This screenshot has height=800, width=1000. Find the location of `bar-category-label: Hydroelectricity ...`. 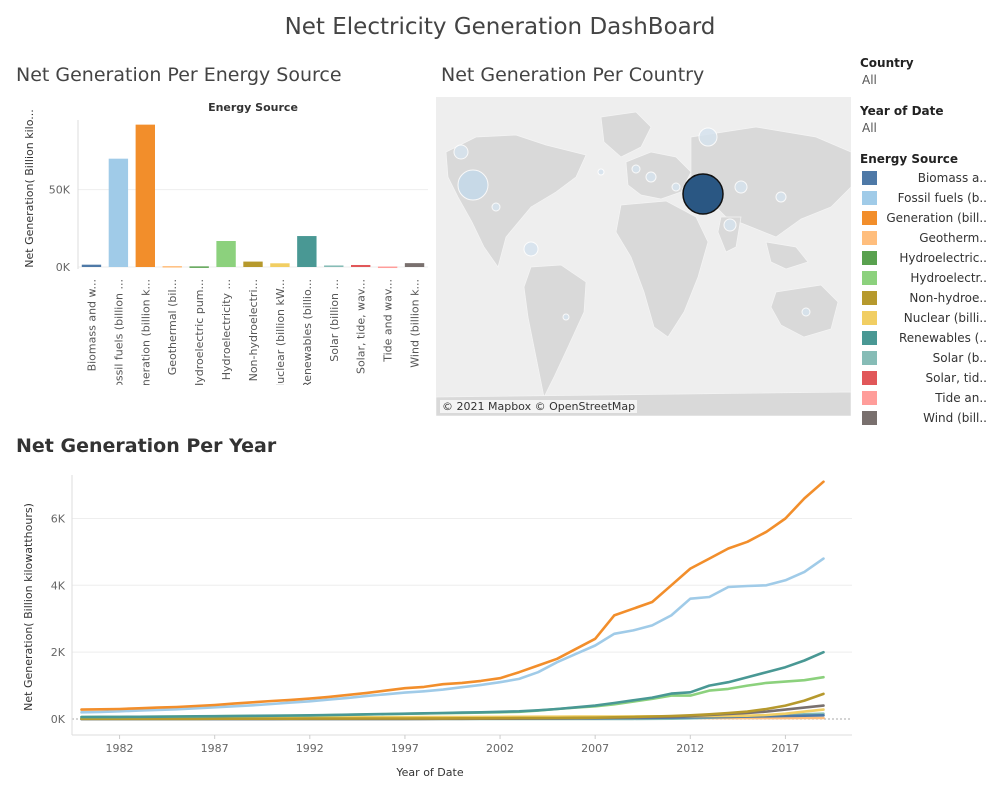

bar-category-label: Hydroelectricity ... is located at coordinates (226, 329).